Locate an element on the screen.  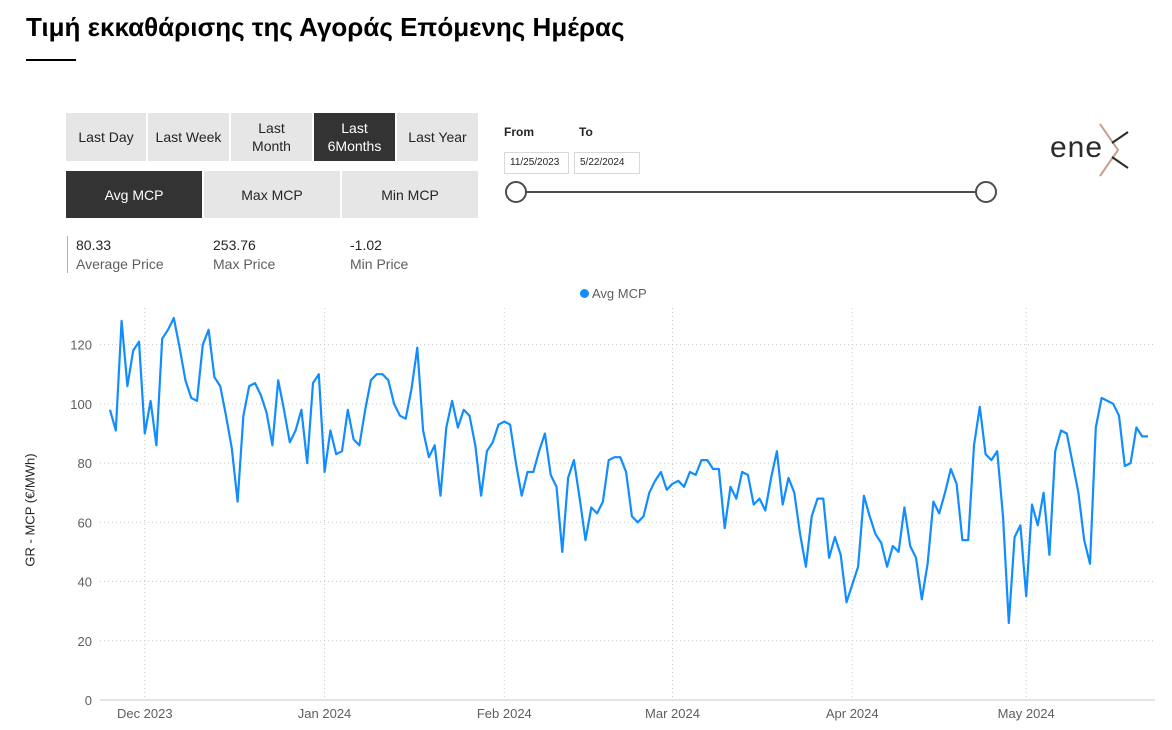
title-underline is located at coordinates (51, 60).